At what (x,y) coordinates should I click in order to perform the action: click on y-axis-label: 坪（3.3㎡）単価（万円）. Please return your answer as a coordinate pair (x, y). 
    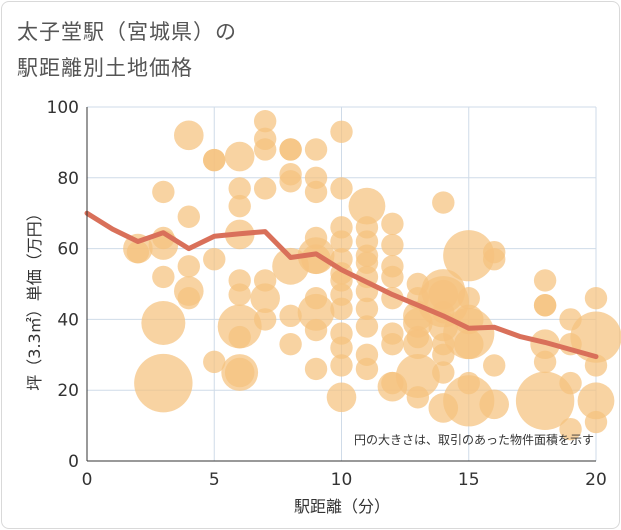
    Looking at the image, I should click on (34, 297).